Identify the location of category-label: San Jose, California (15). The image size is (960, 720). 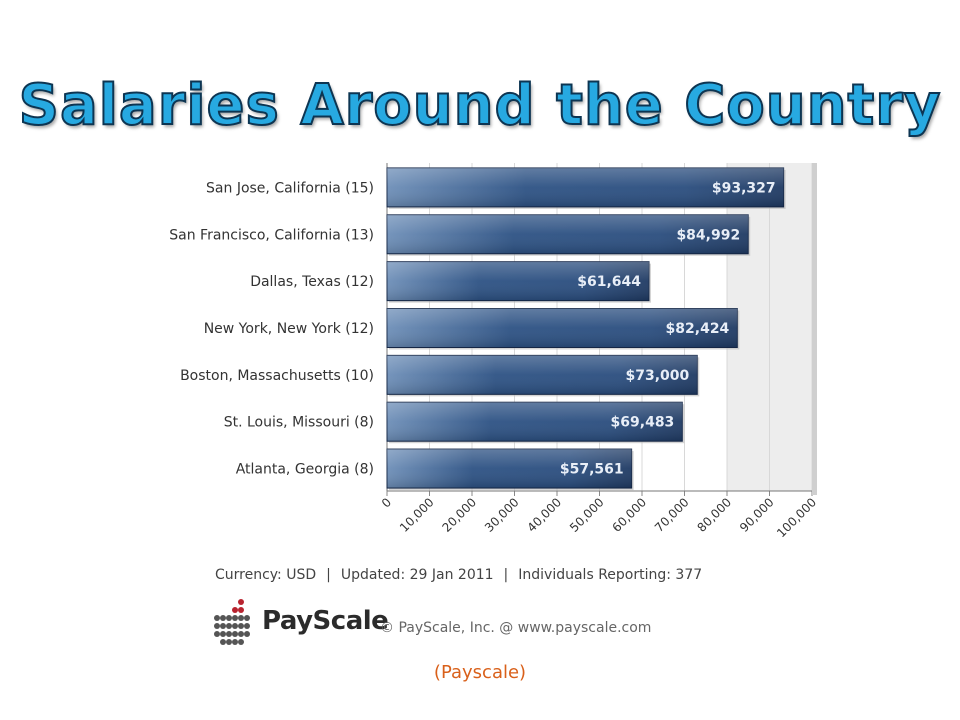
(290, 188).